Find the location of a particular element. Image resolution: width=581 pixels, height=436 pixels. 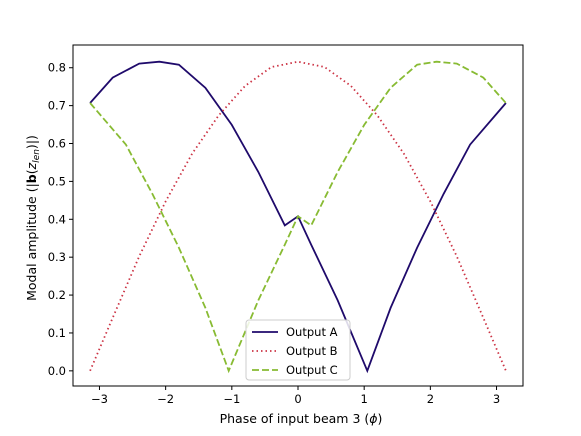

x-tick-label: 1 is located at coordinates (364, 399).